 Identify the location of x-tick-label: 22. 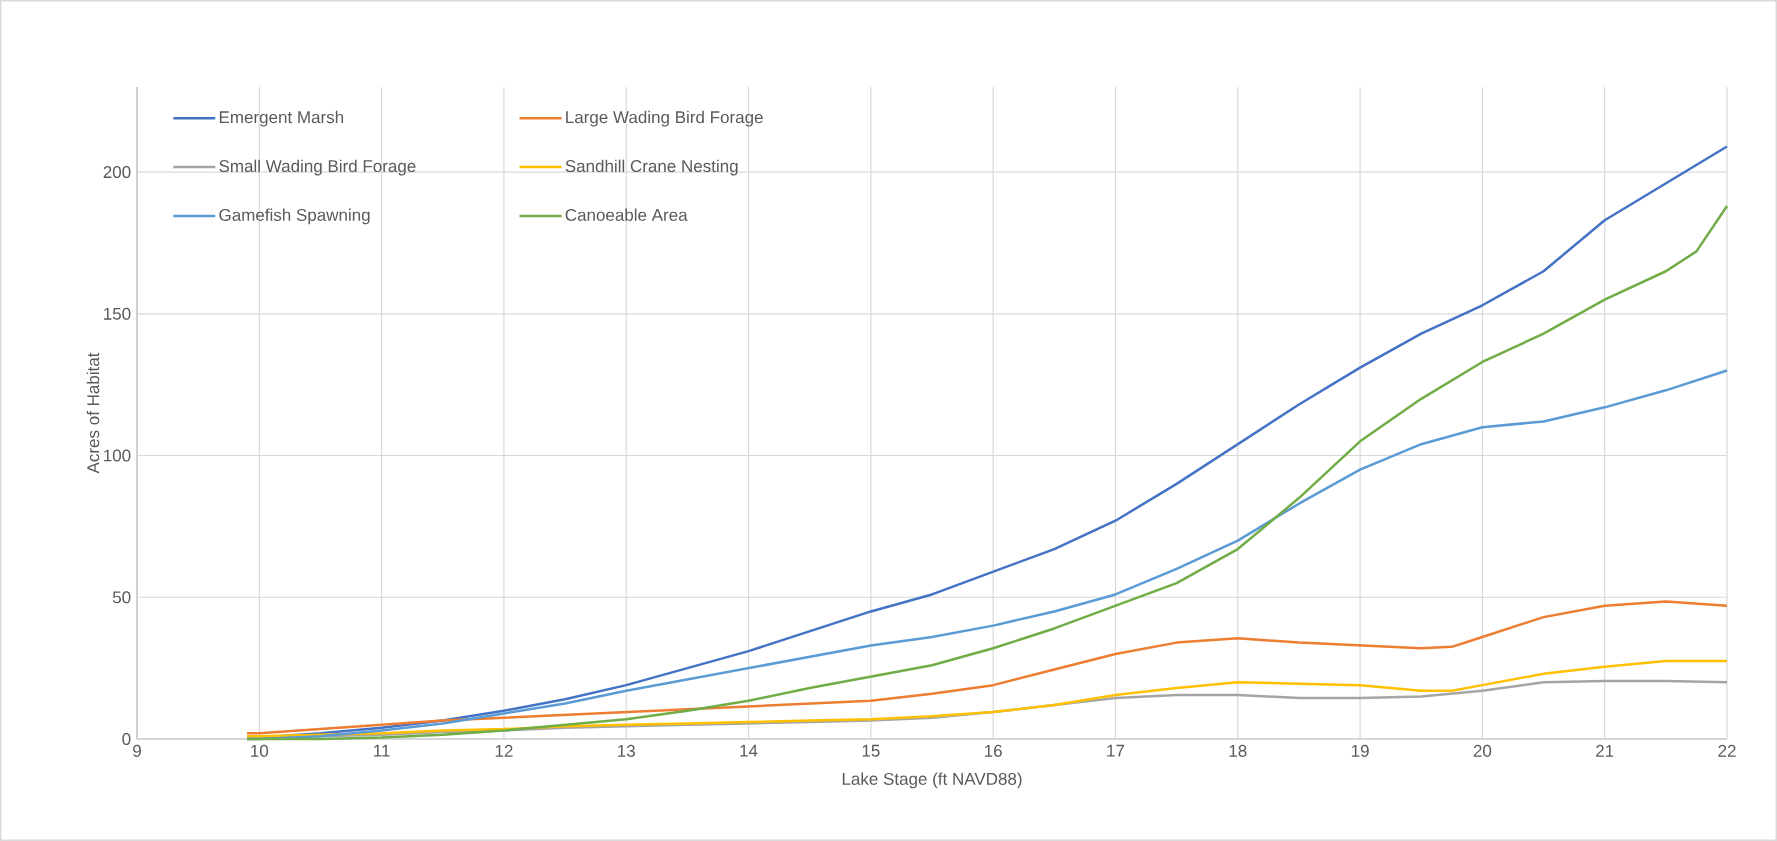
(1727, 750).